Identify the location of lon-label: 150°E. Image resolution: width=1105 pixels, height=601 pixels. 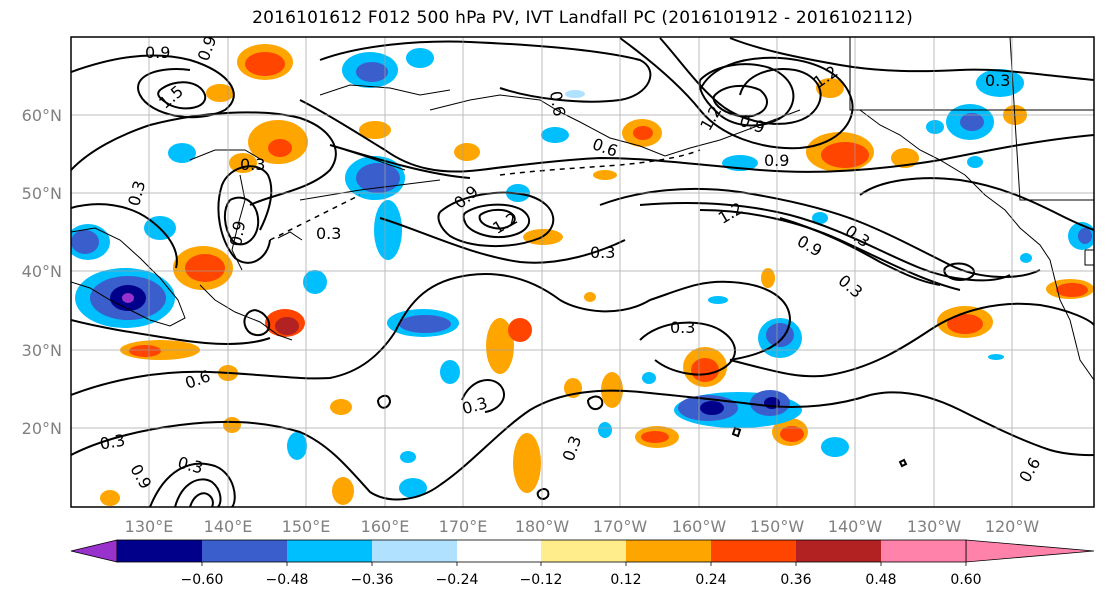
(306, 526).